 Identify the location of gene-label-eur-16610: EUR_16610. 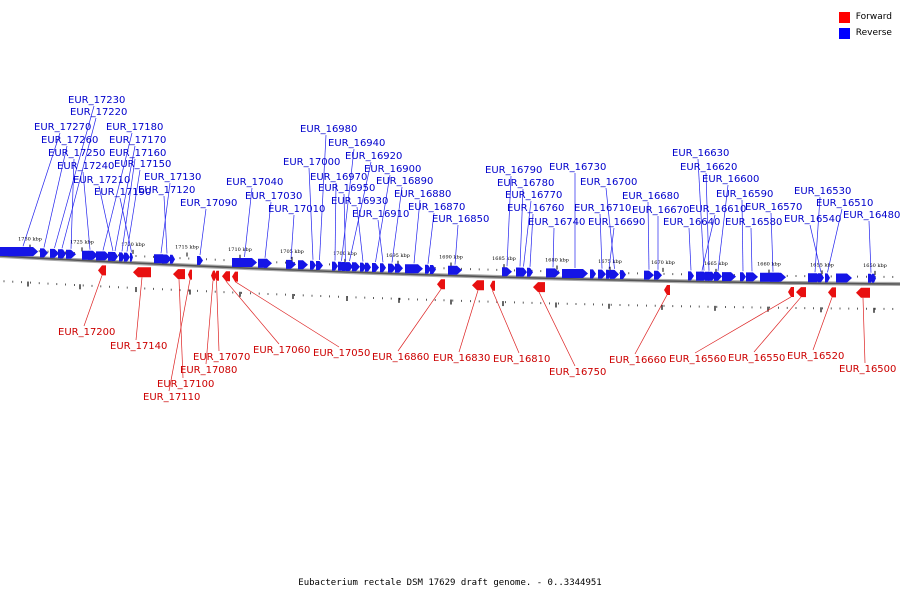
(717, 209).